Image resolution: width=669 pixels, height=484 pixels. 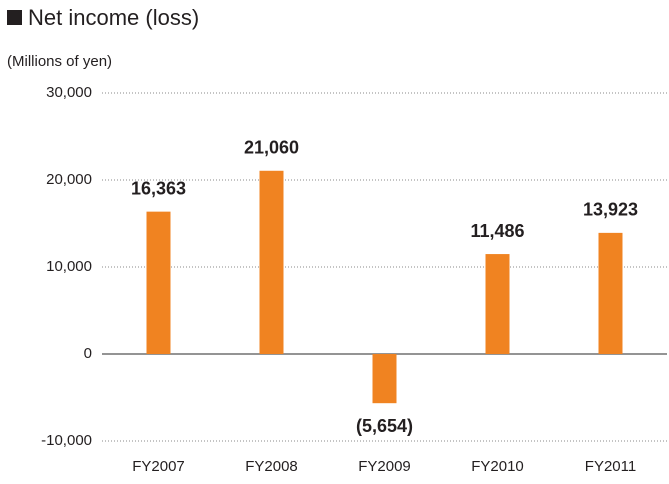 I want to click on y-tick-label: 20,000, so click(x=69, y=179).